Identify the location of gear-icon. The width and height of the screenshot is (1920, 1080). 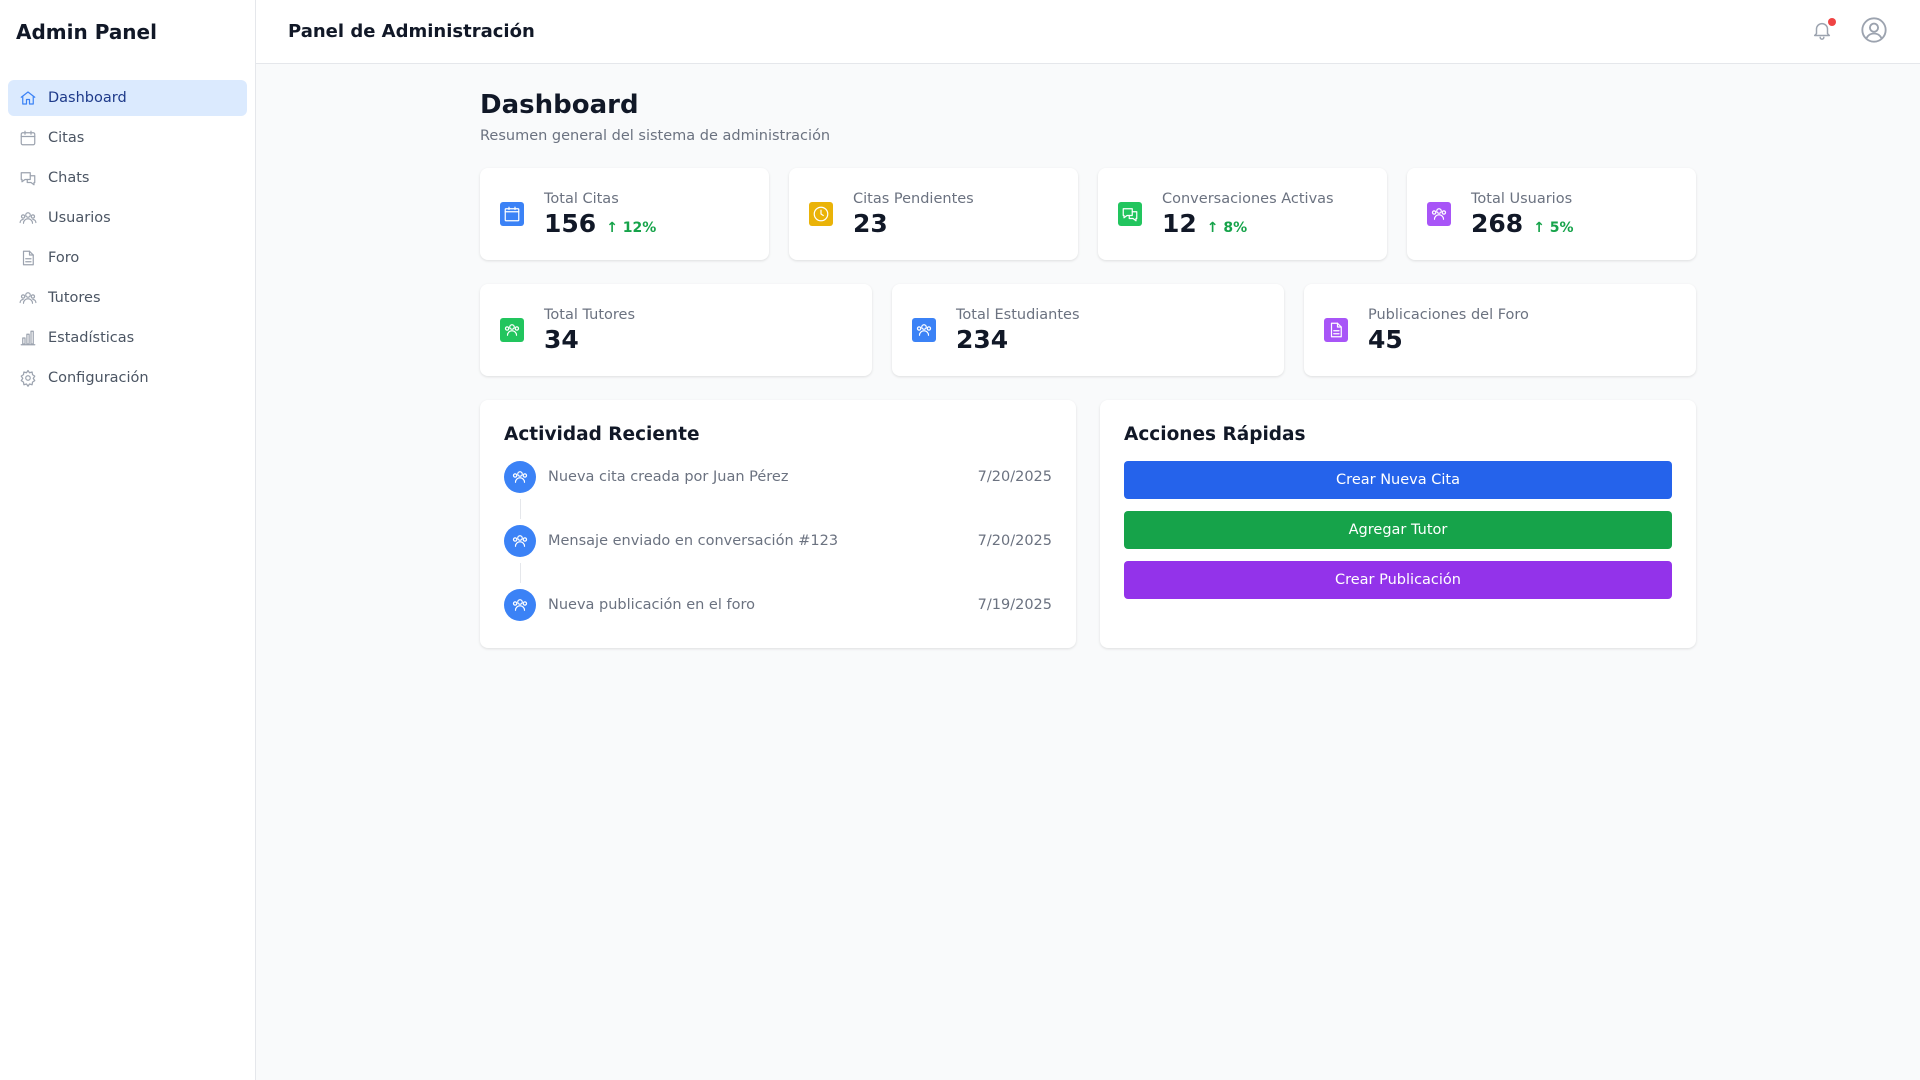
(28, 378).